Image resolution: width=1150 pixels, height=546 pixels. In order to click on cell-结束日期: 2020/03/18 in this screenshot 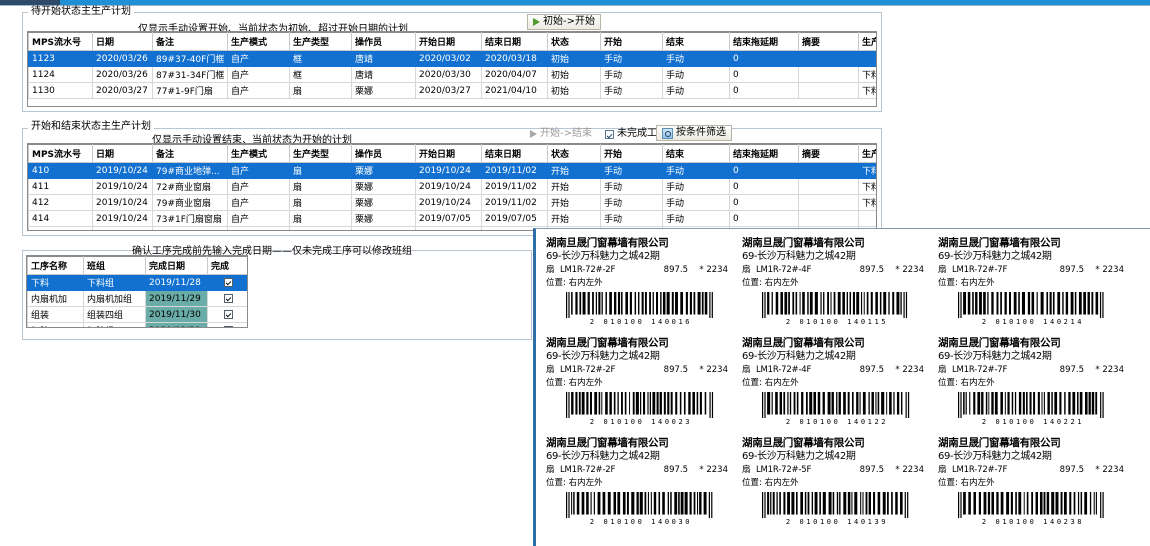, I will do `click(514, 58)`.